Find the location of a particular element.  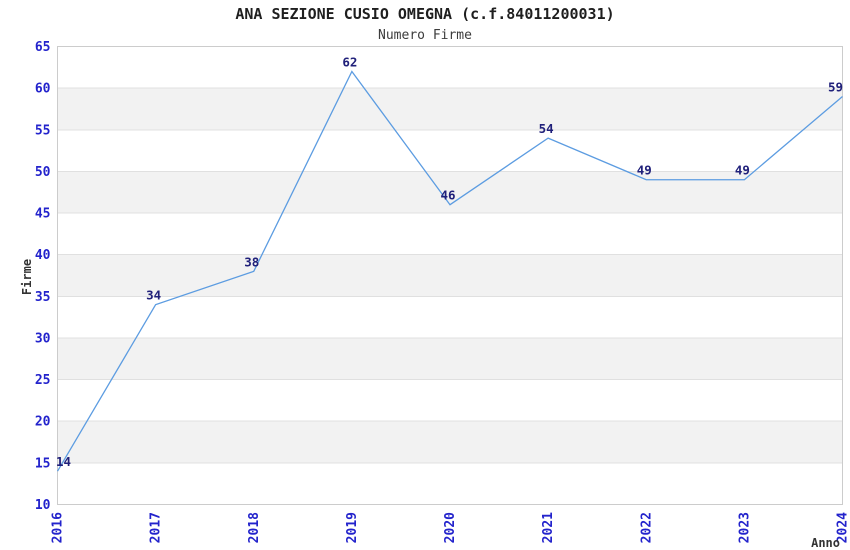

data-point-label: 54 is located at coordinates (546, 128).